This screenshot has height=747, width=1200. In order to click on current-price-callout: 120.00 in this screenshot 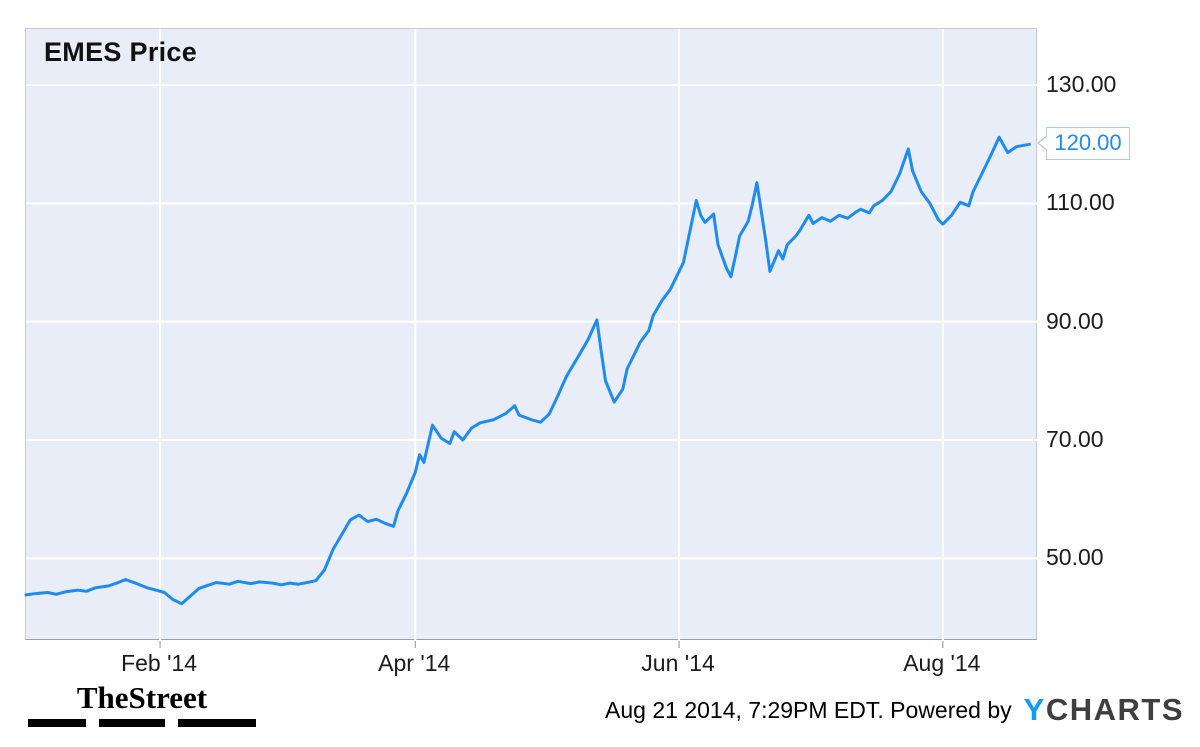, I will do `click(1083, 143)`.